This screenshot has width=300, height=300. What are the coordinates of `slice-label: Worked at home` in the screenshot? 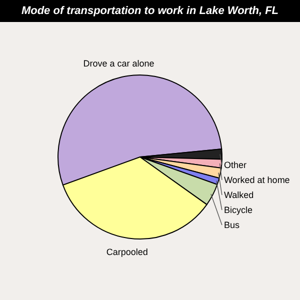 It's located at (257, 180).